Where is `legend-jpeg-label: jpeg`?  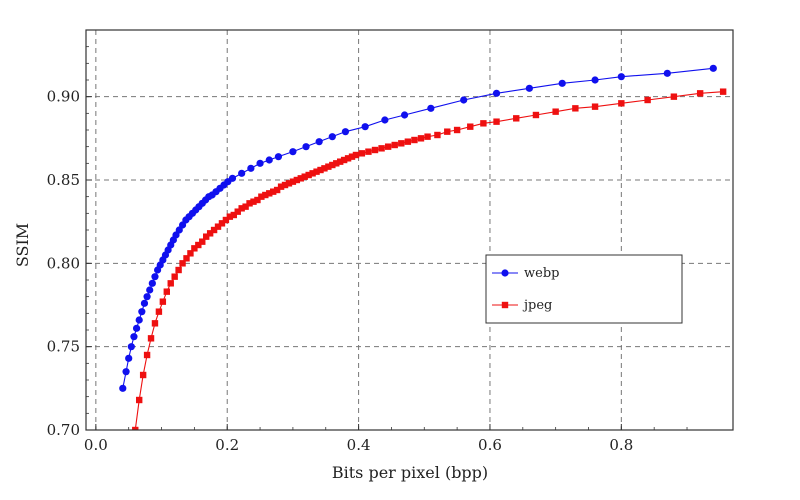
legend-jpeg-label: jpeg is located at coordinates (537, 305).